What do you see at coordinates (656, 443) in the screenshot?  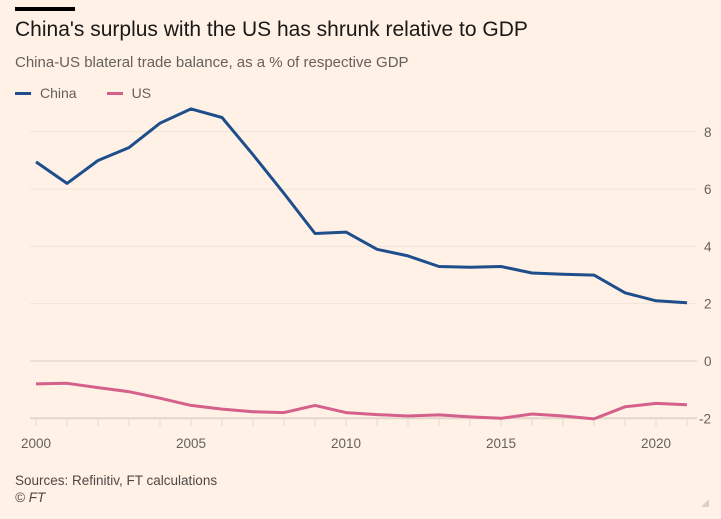 I see `x-tick-label: 2020` at bounding box center [656, 443].